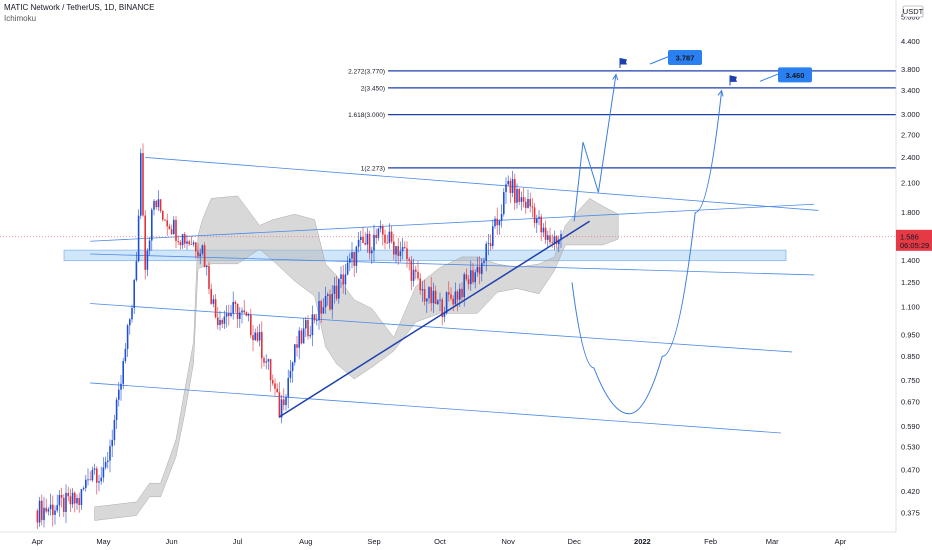  I want to click on price-tick-8: 2.100, so click(910, 183).